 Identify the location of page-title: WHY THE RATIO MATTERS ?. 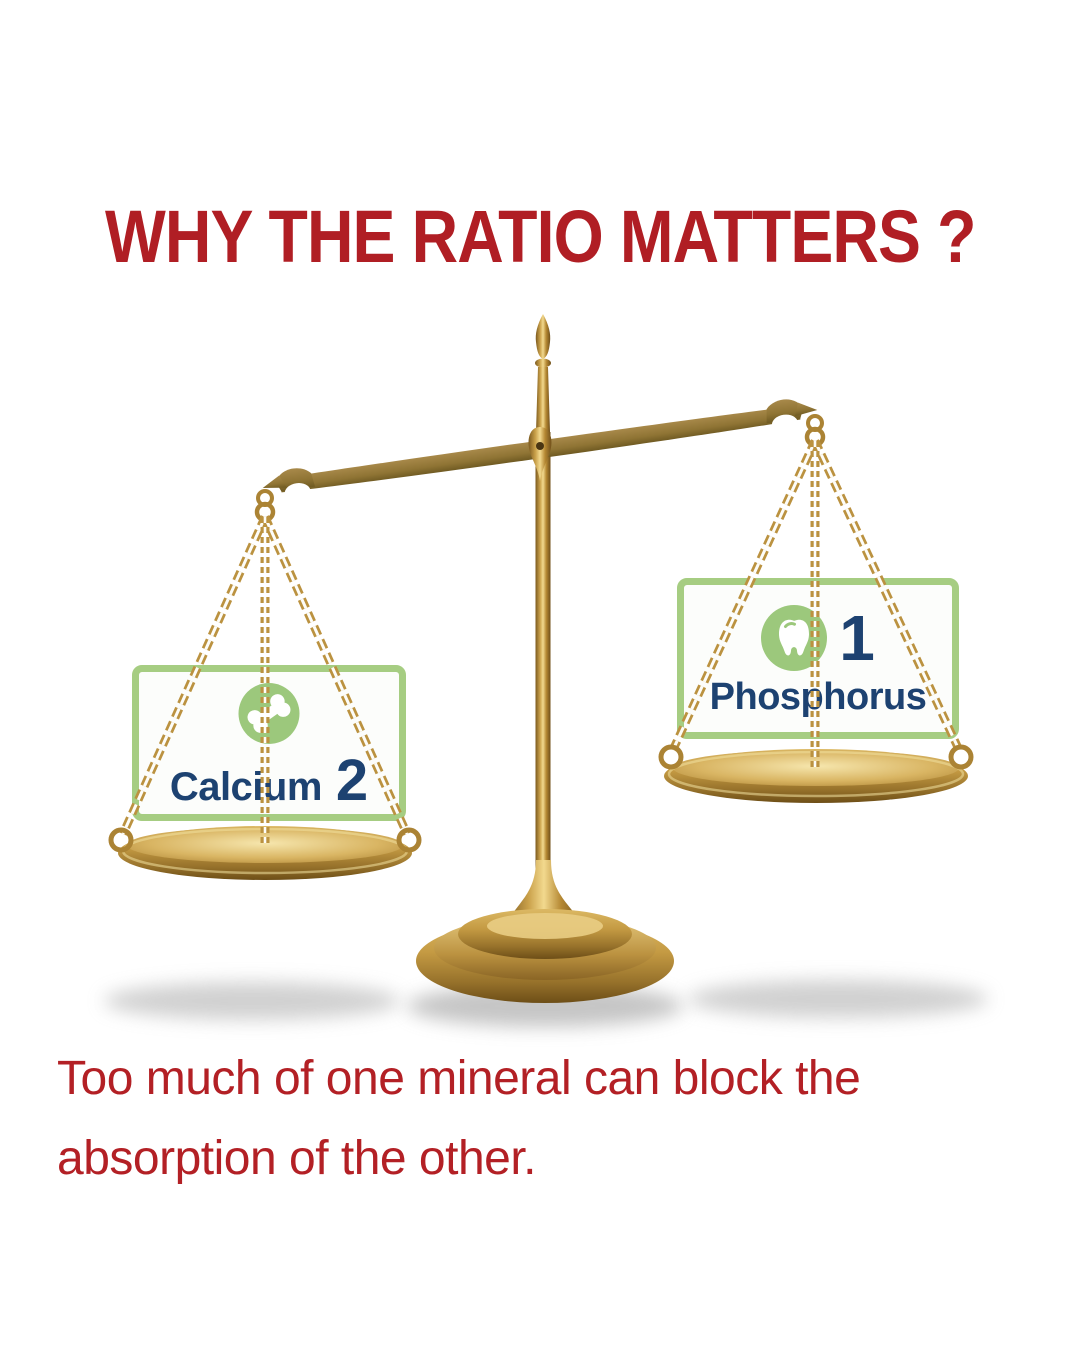
(540, 237).